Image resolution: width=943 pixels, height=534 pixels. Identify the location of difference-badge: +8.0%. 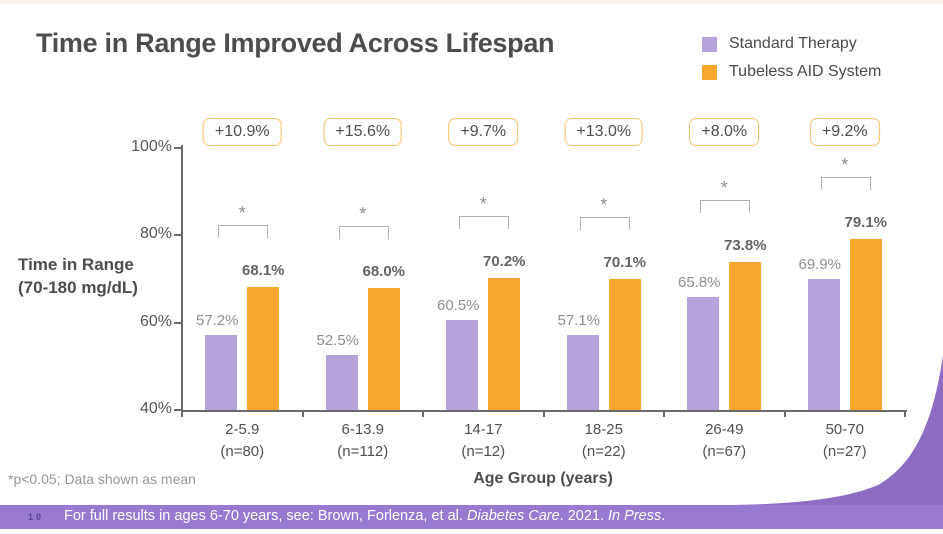
(724, 132).